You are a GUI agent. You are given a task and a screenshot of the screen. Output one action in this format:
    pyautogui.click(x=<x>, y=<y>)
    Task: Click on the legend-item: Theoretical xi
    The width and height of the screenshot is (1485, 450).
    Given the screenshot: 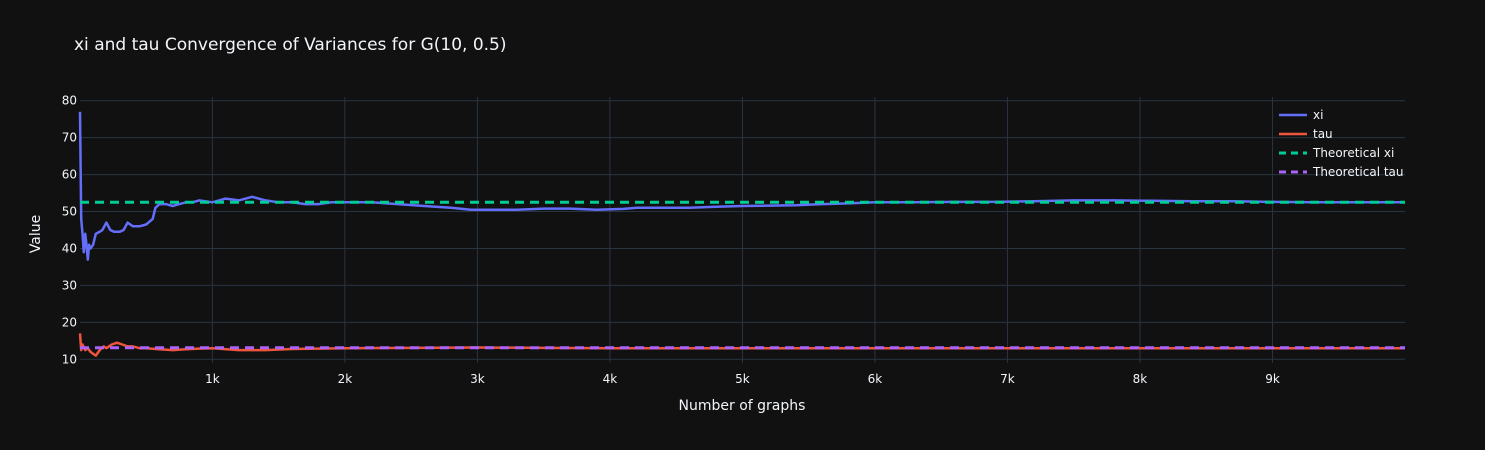 What is the action you would take?
    pyautogui.click(x=1336, y=153)
    